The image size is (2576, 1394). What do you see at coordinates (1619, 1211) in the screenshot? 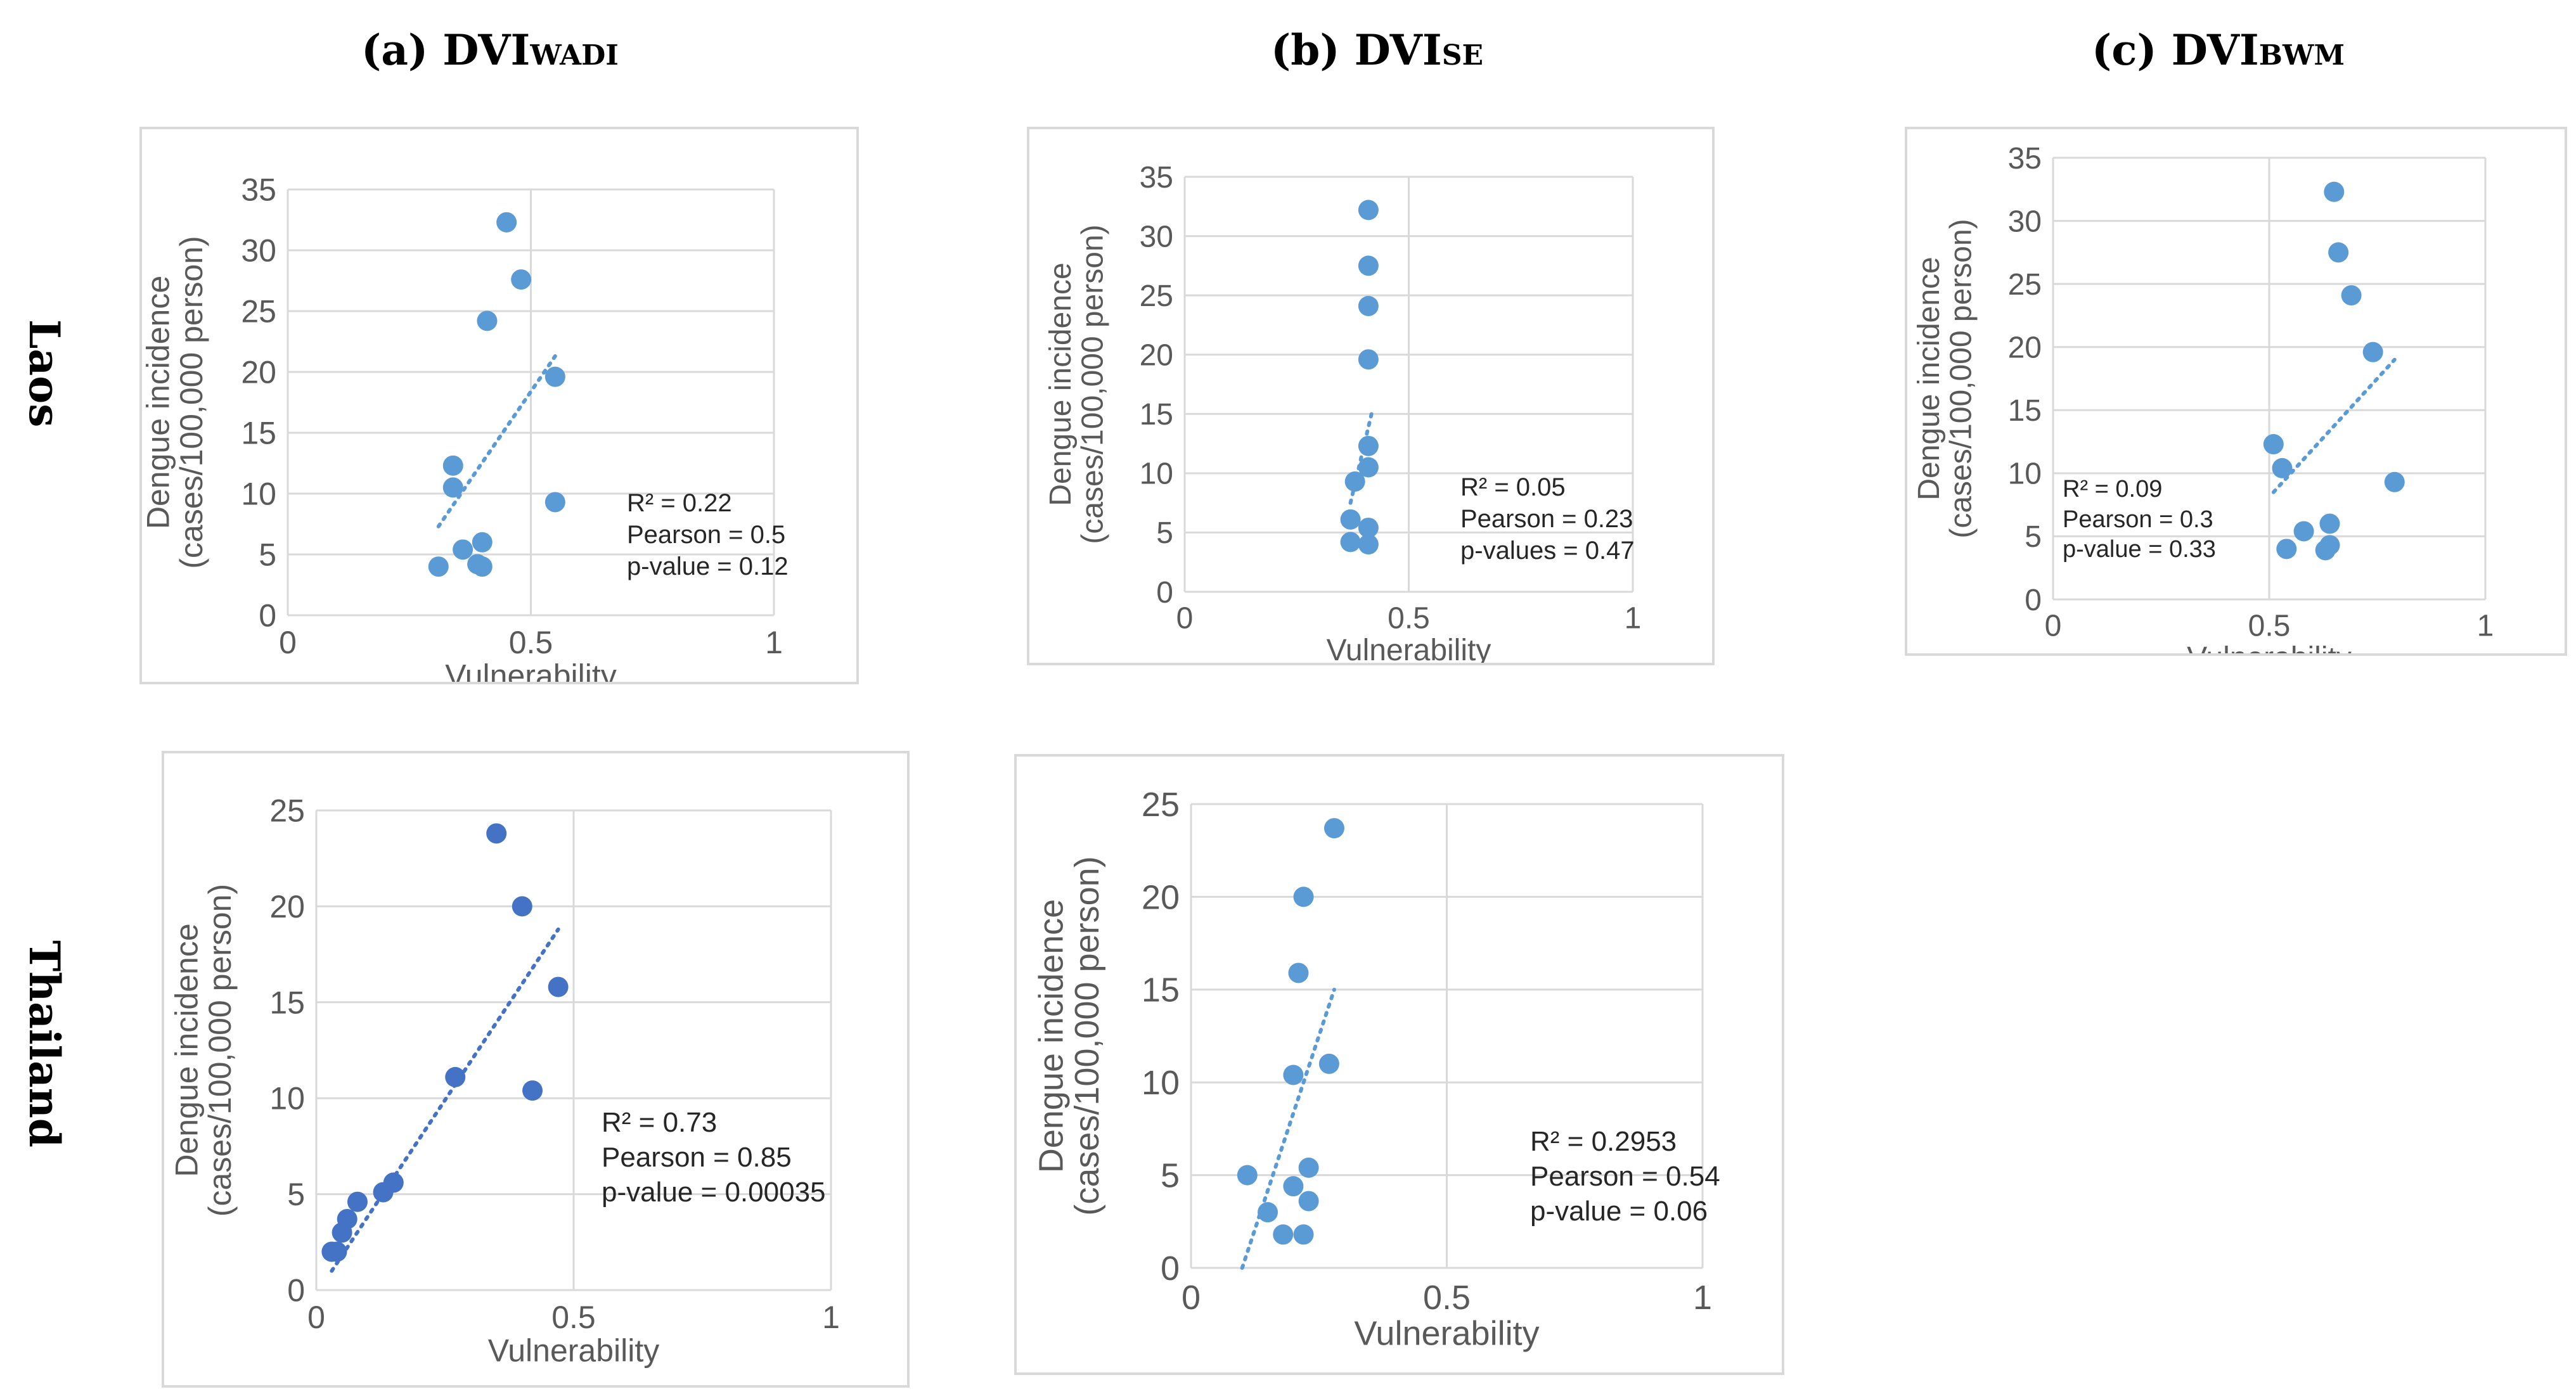
I see `stats-line: p-value = 0.06` at bounding box center [1619, 1211].